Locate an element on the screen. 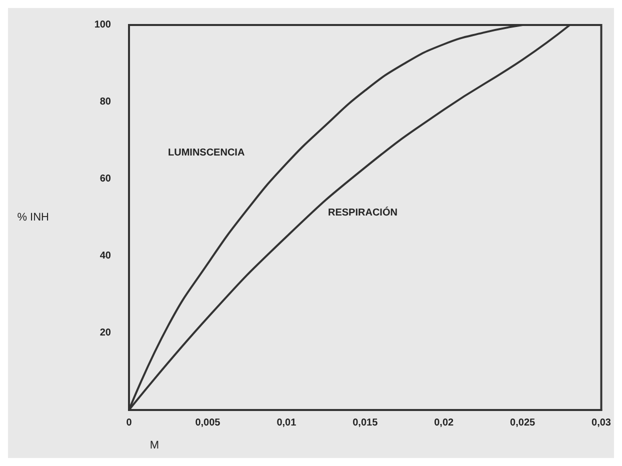 This screenshot has width=622, height=466. y-tick-label: 40 is located at coordinates (106, 256).